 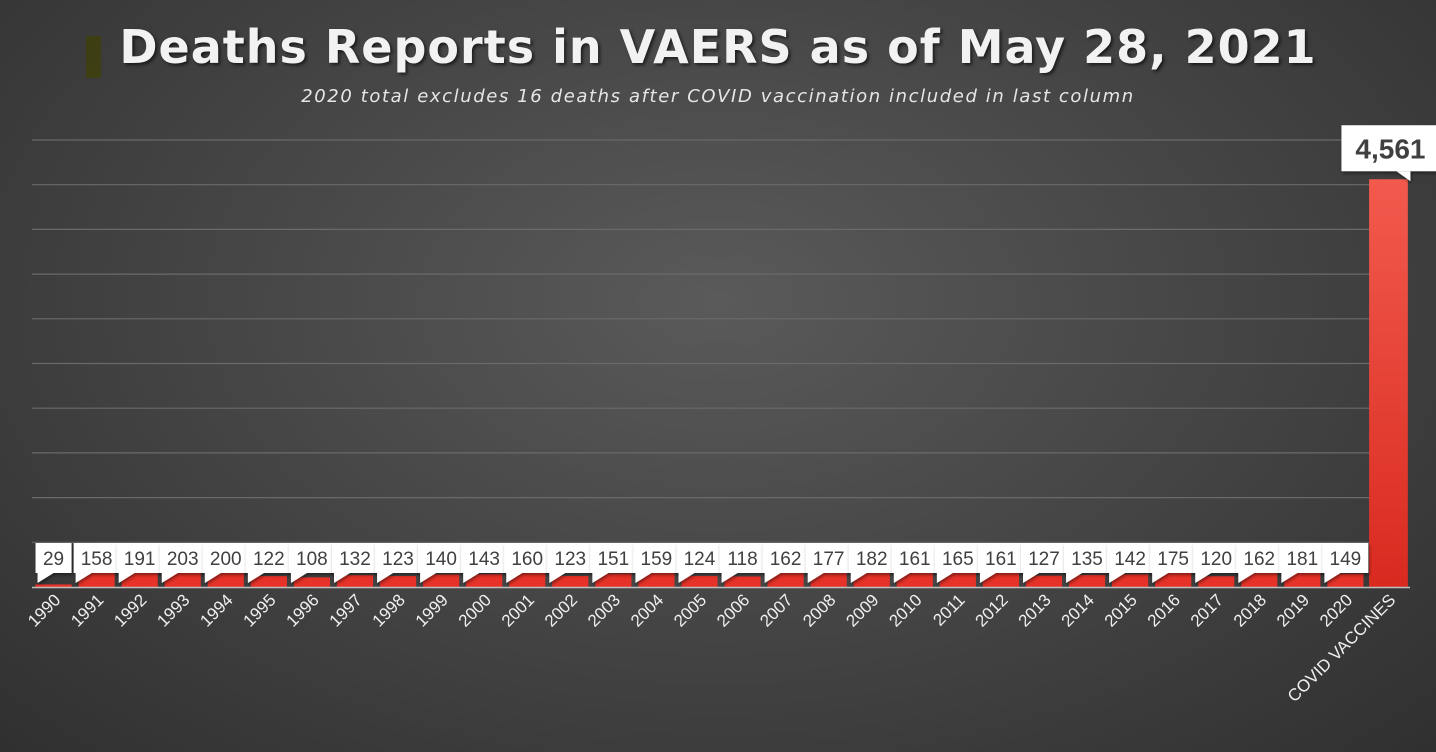 I want to click on data-label: 160, so click(x=527, y=559).